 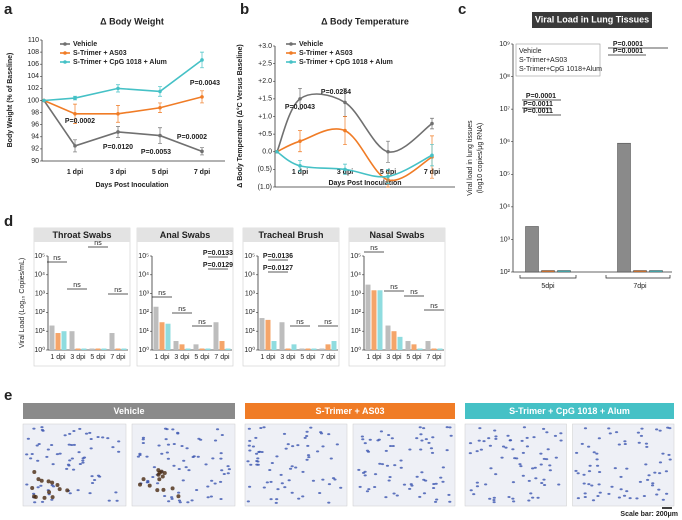 What do you see at coordinates (365, 21) in the screenshot?
I see `chart-title: Δ Body Temperature` at bounding box center [365, 21].